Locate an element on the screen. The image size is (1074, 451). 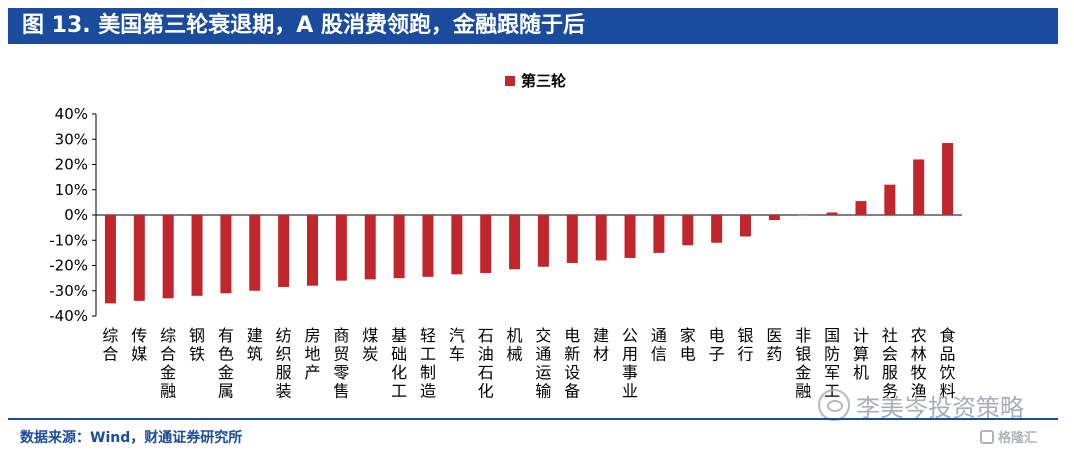
y-tick-label: -20% is located at coordinates (68, 266).